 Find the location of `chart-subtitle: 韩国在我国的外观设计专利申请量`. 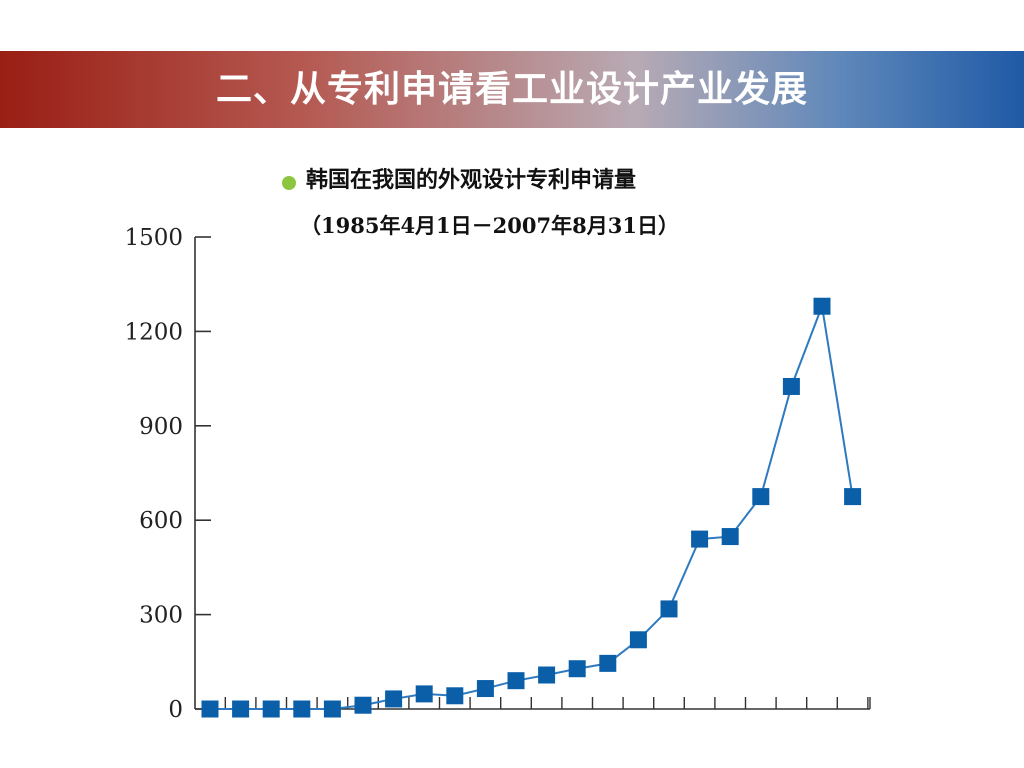

chart-subtitle: 韩国在我国的外观设计专利申请量 is located at coordinates (459, 178).